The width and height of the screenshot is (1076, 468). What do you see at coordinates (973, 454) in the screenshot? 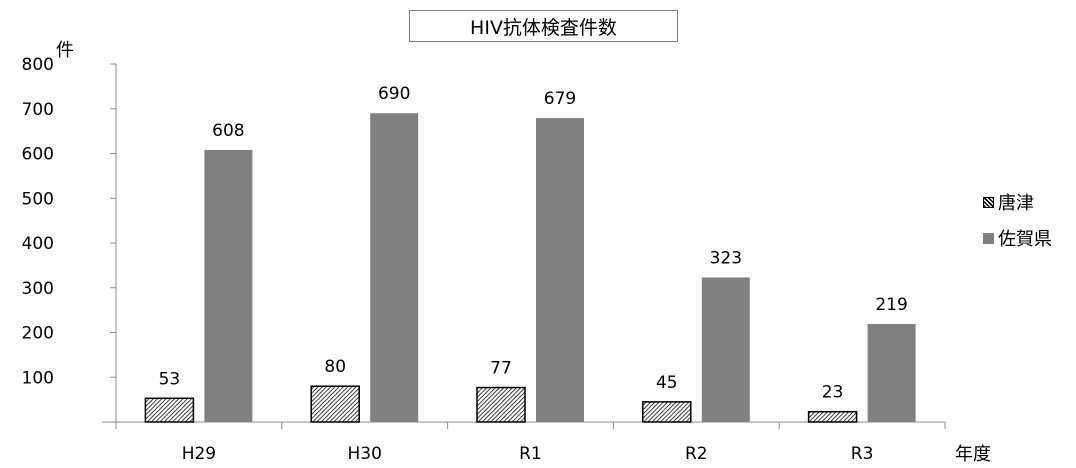
I see `x-axis-label: 年度` at bounding box center [973, 454].